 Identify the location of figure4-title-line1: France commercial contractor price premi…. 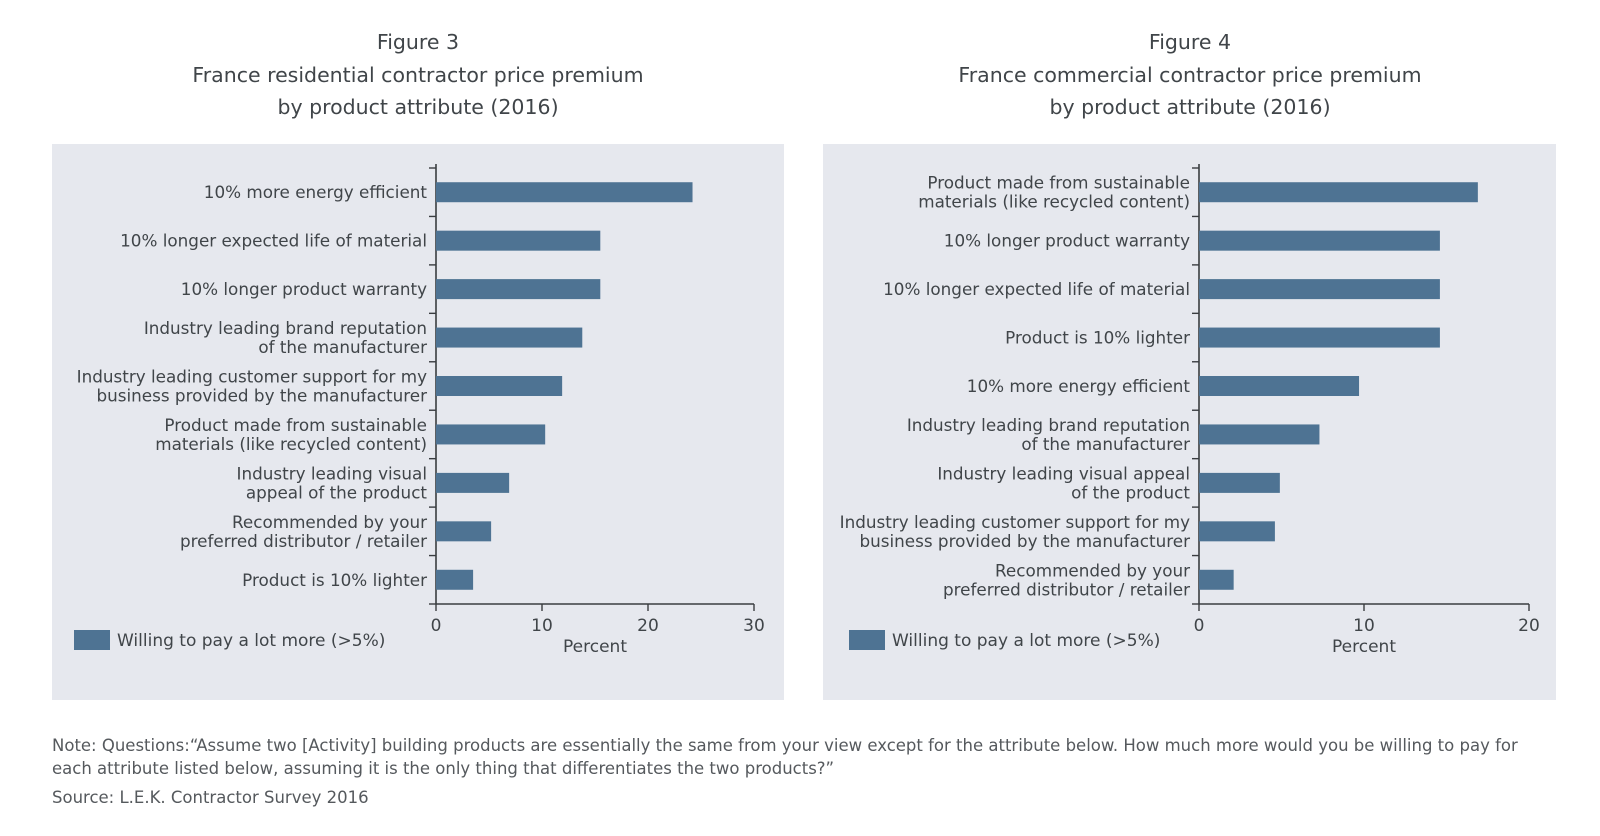
(1190, 74).